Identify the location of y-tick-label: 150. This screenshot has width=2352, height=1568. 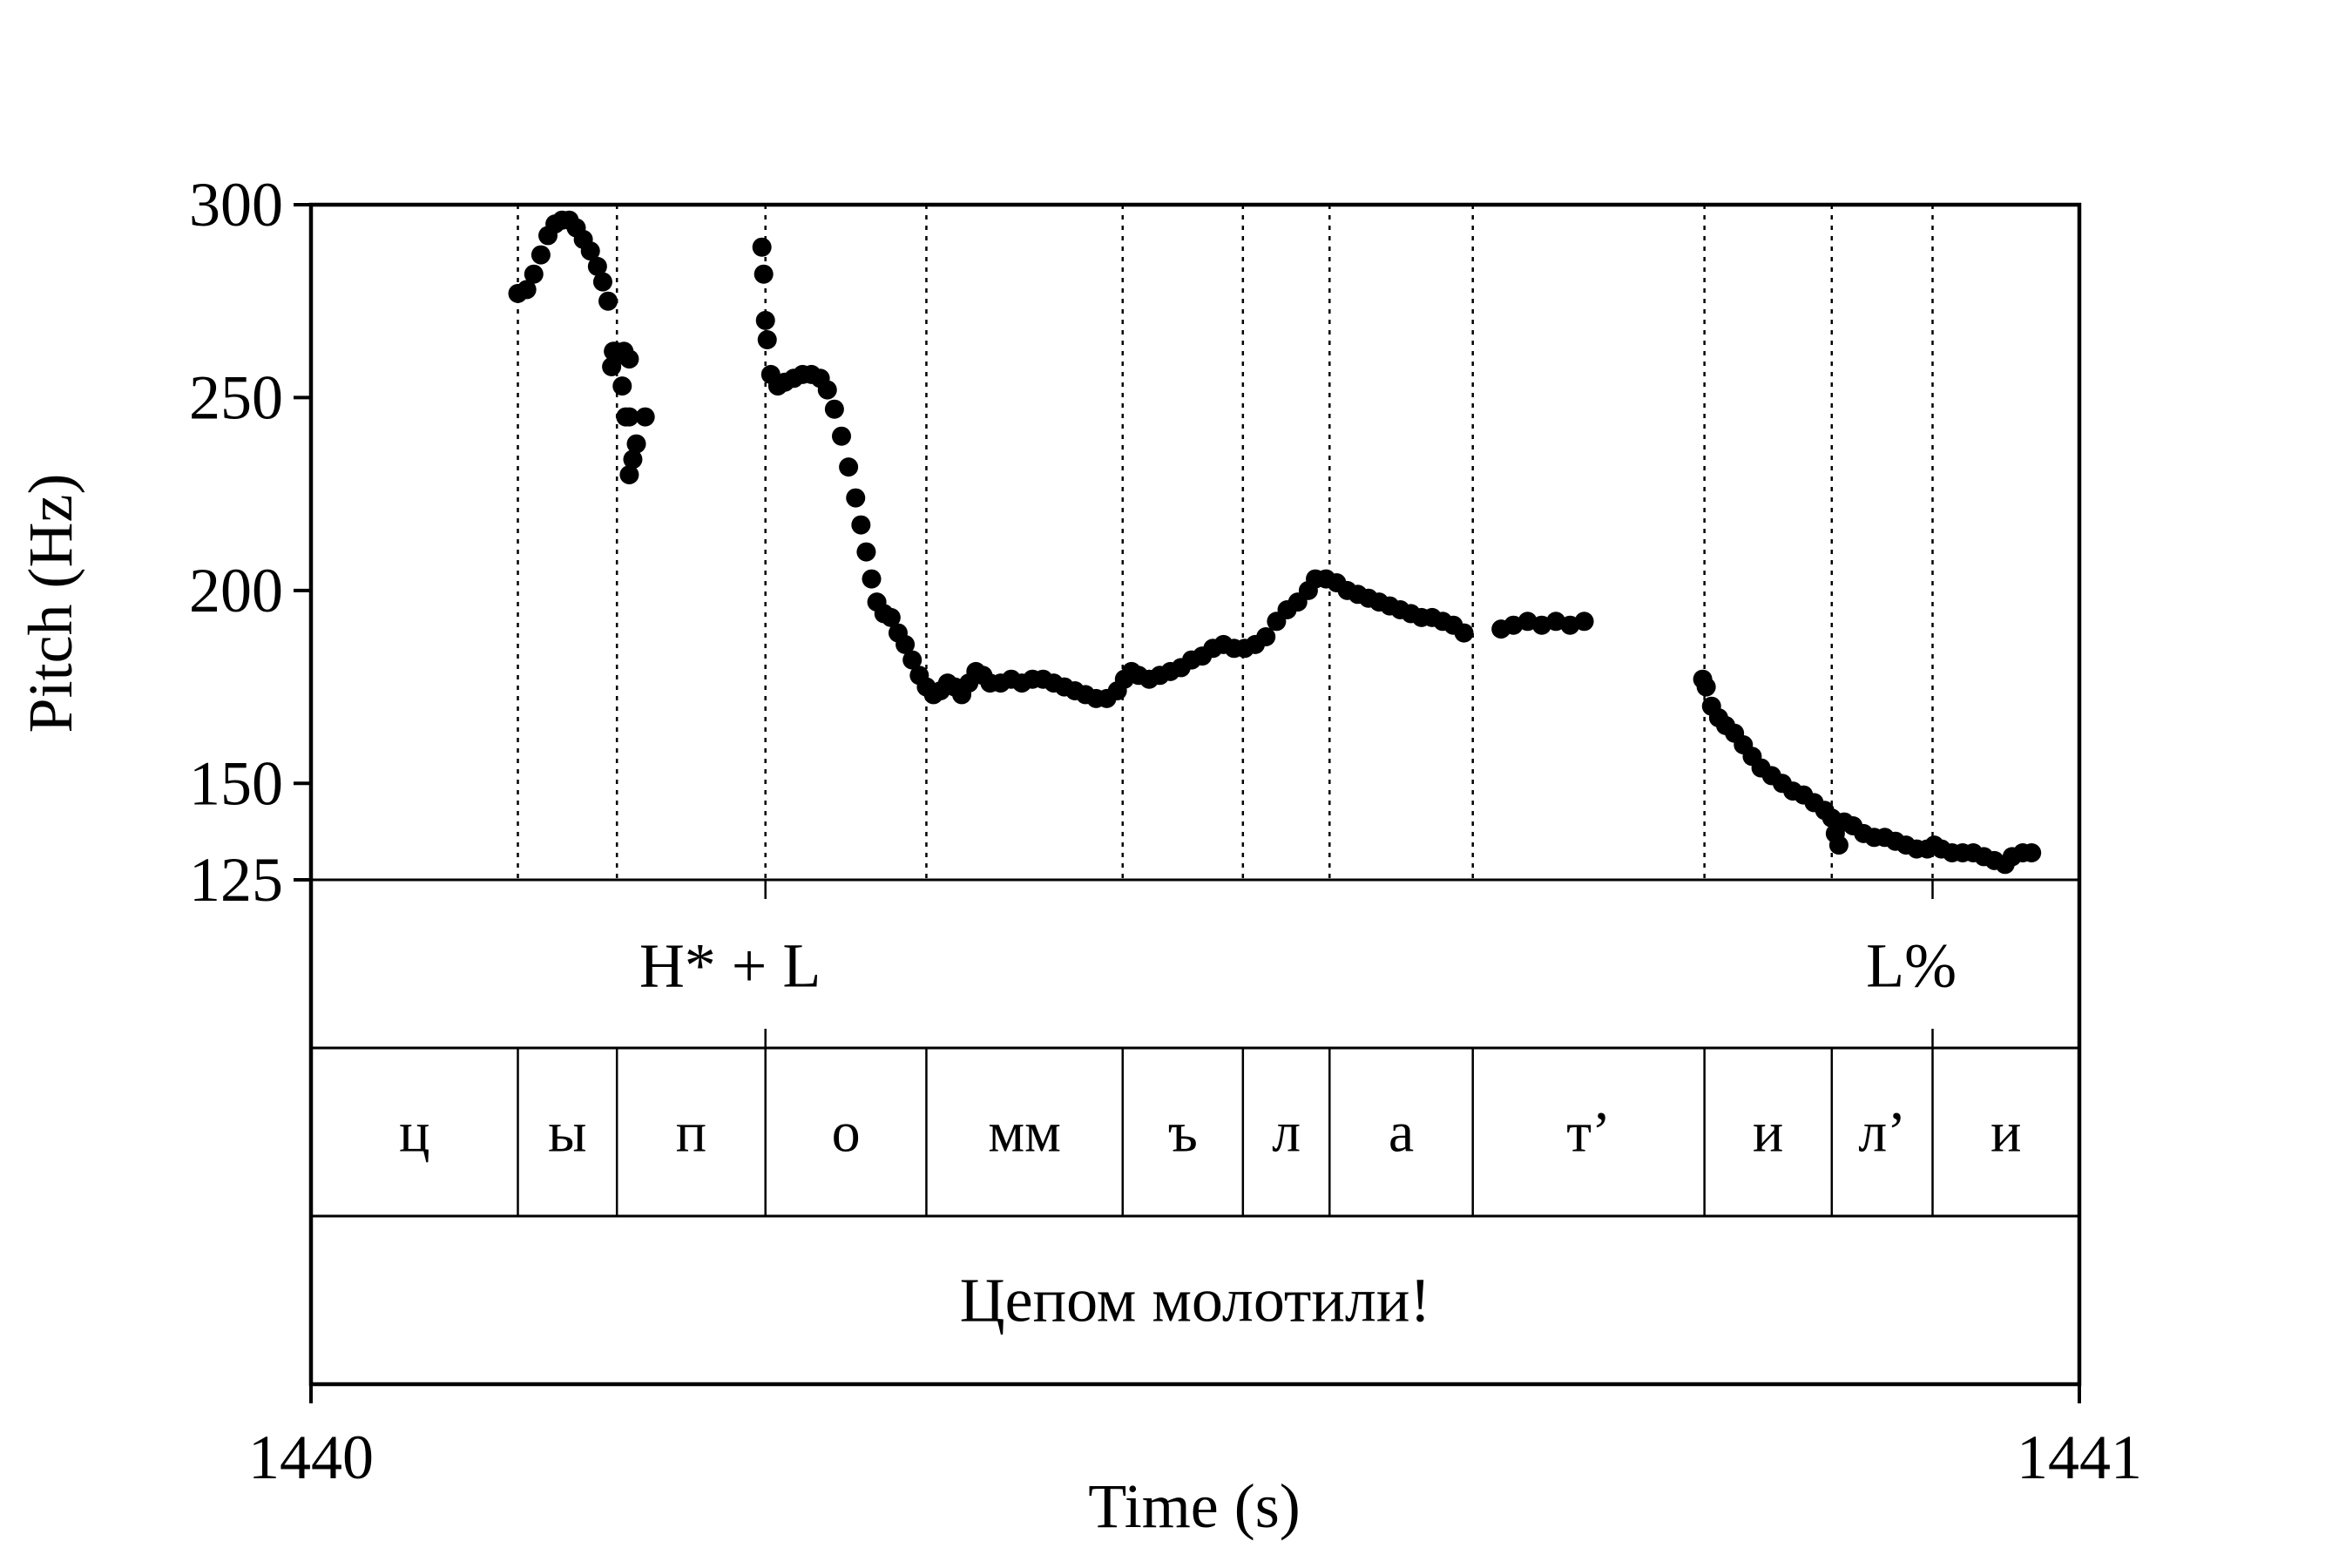
(236, 783).